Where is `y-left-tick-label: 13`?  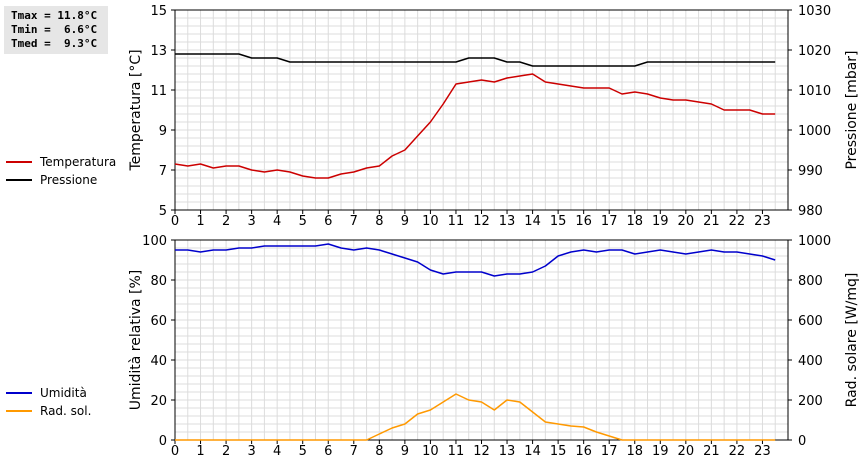 y-left-tick-label: 13 is located at coordinates (158, 51).